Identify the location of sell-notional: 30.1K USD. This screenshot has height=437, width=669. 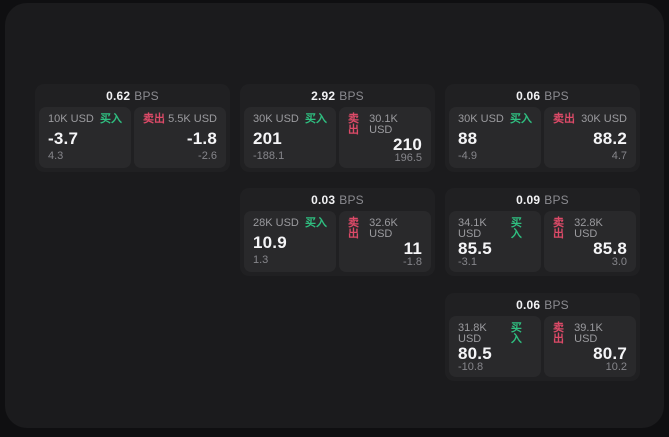
(383, 124).